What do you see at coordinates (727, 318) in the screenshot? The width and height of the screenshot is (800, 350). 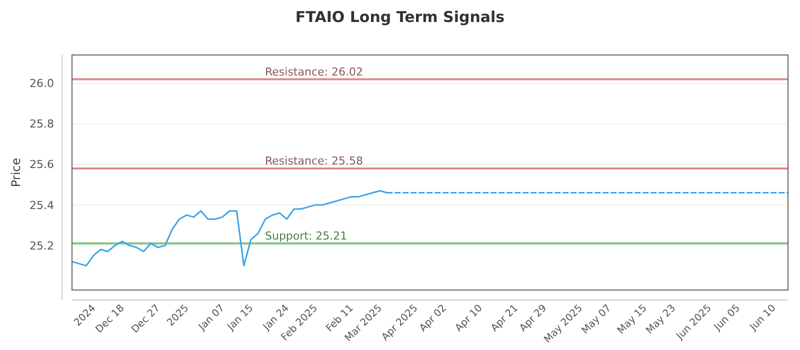 I see `x-tick-label: Jun 05` at bounding box center [727, 318].